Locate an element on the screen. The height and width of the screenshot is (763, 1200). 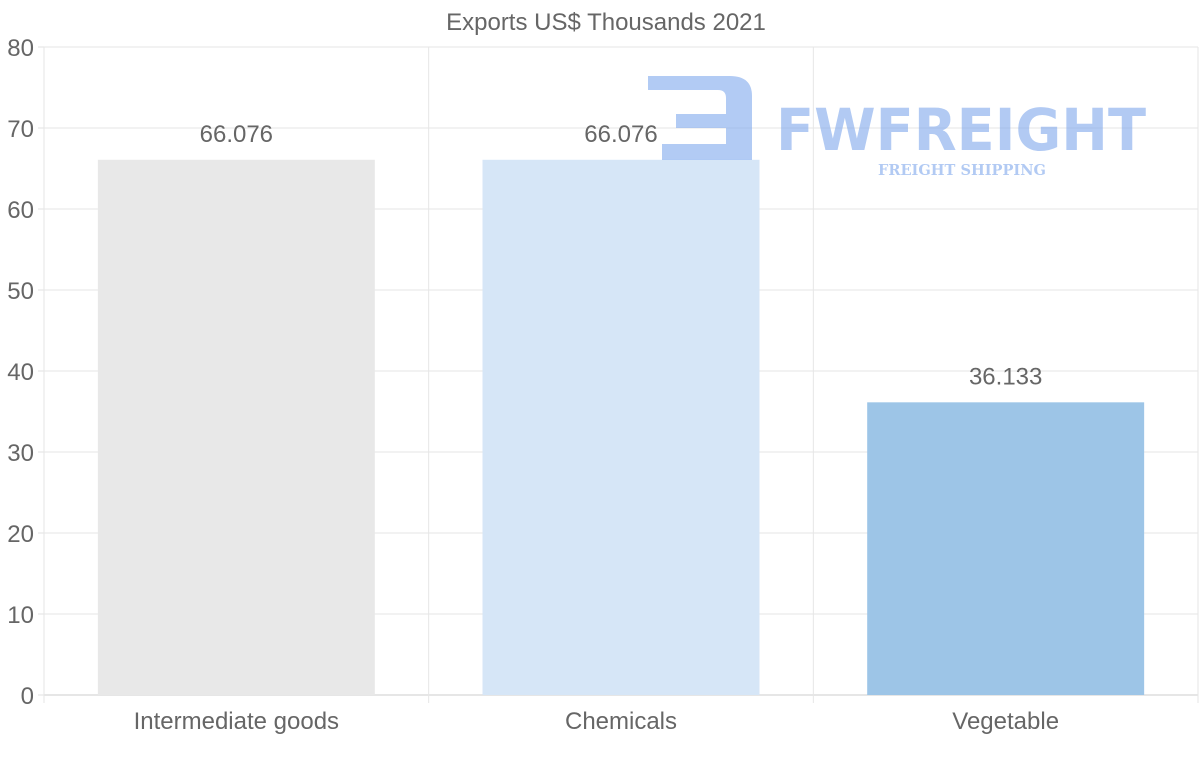
x-tick-label: Chemicals is located at coordinates (621, 721).